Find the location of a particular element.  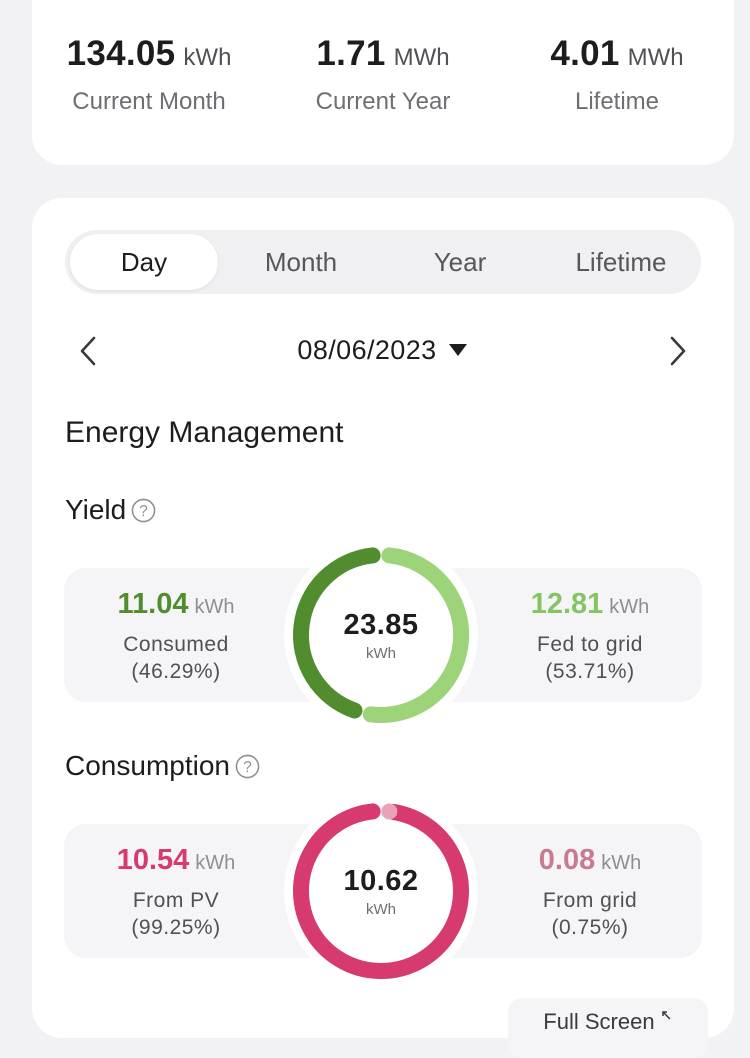

consumption-heading-label: Consumption is located at coordinates (147, 765).